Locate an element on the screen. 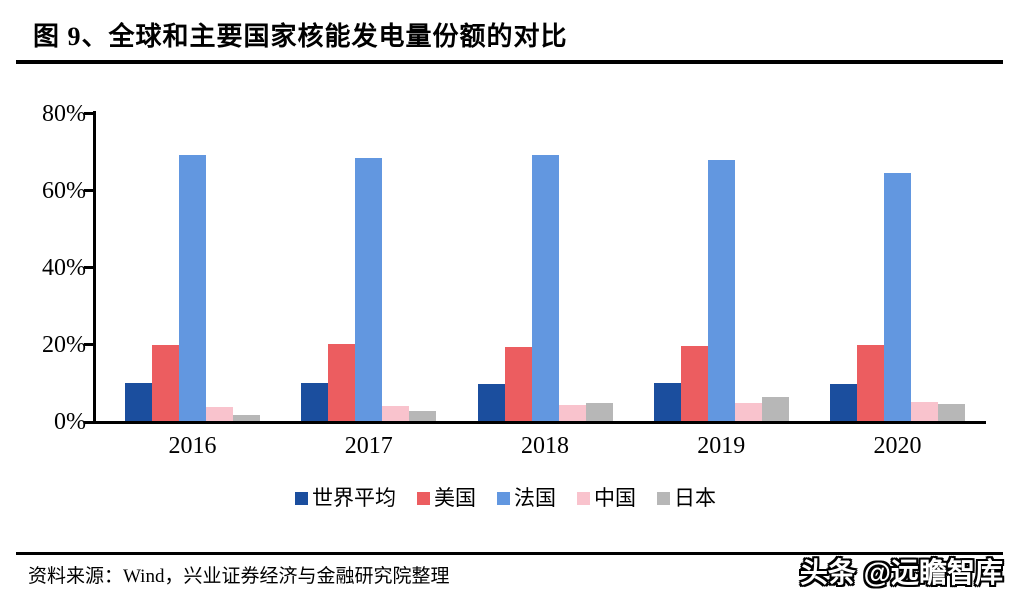 The height and width of the screenshot is (600, 1011). y-axis is located at coordinates (94, 267).